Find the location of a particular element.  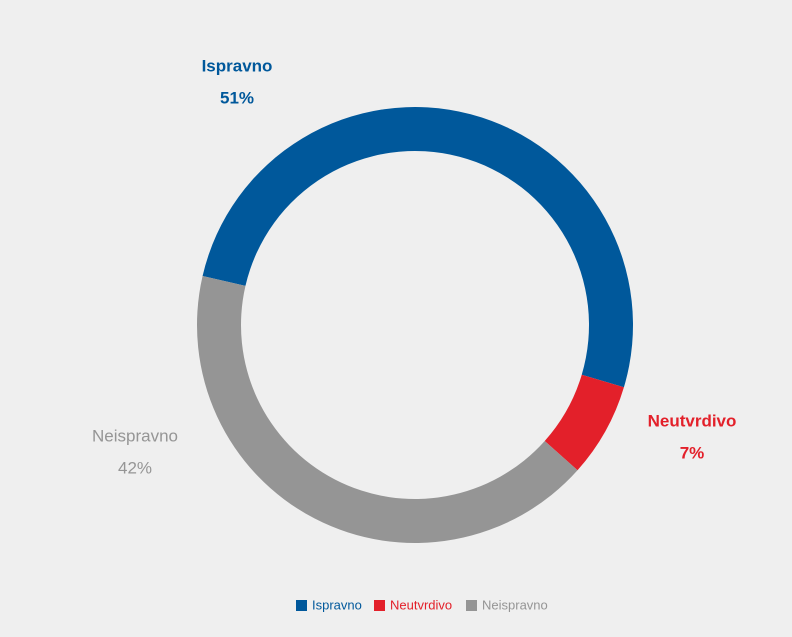

slice-value-label: 51% is located at coordinates (237, 97).